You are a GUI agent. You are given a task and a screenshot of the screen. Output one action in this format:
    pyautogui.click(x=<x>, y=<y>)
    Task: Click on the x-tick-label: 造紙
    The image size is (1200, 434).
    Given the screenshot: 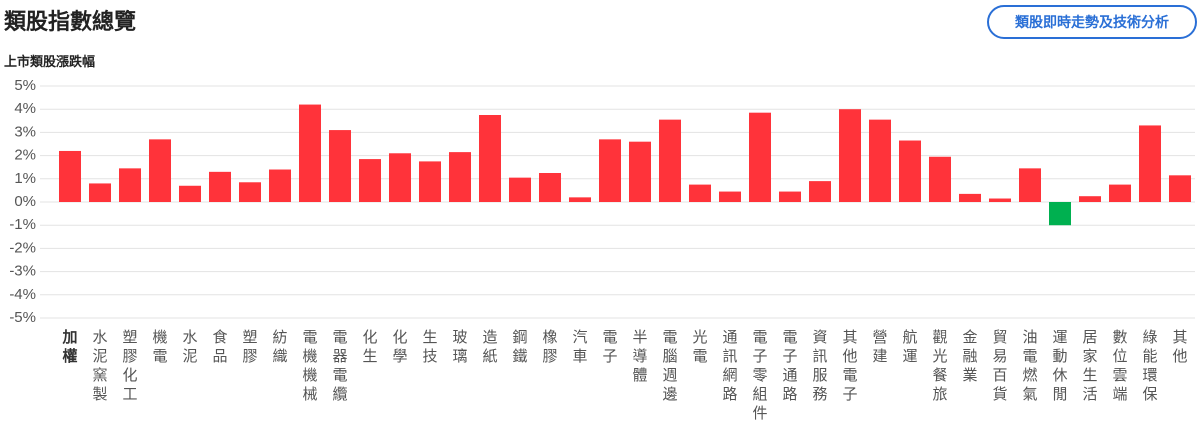 What is the action you would take?
    pyautogui.click(x=490, y=347)
    